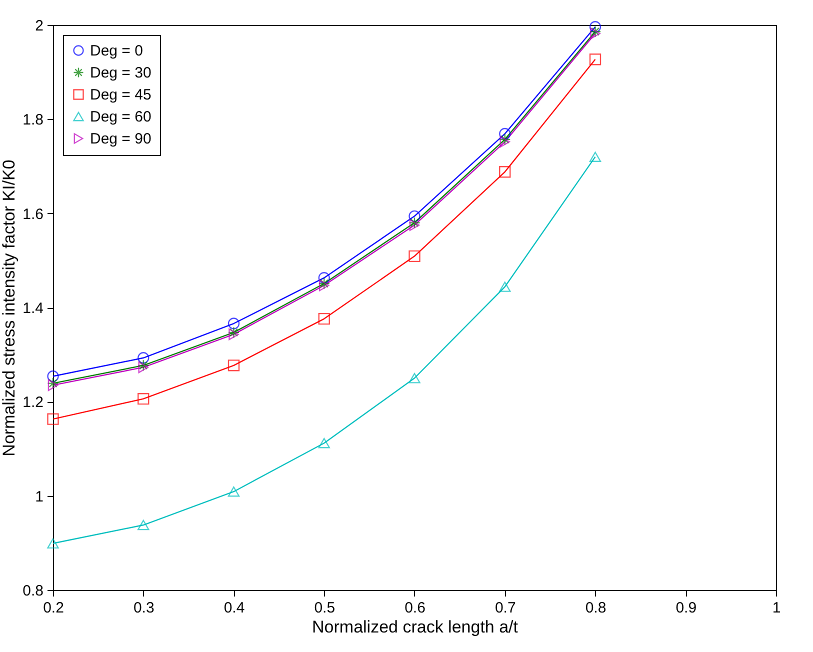 This screenshot has width=813, height=652. Describe the element at coordinates (33, 120) in the screenshot. I see `y-tick-label: 1.8` at that location.